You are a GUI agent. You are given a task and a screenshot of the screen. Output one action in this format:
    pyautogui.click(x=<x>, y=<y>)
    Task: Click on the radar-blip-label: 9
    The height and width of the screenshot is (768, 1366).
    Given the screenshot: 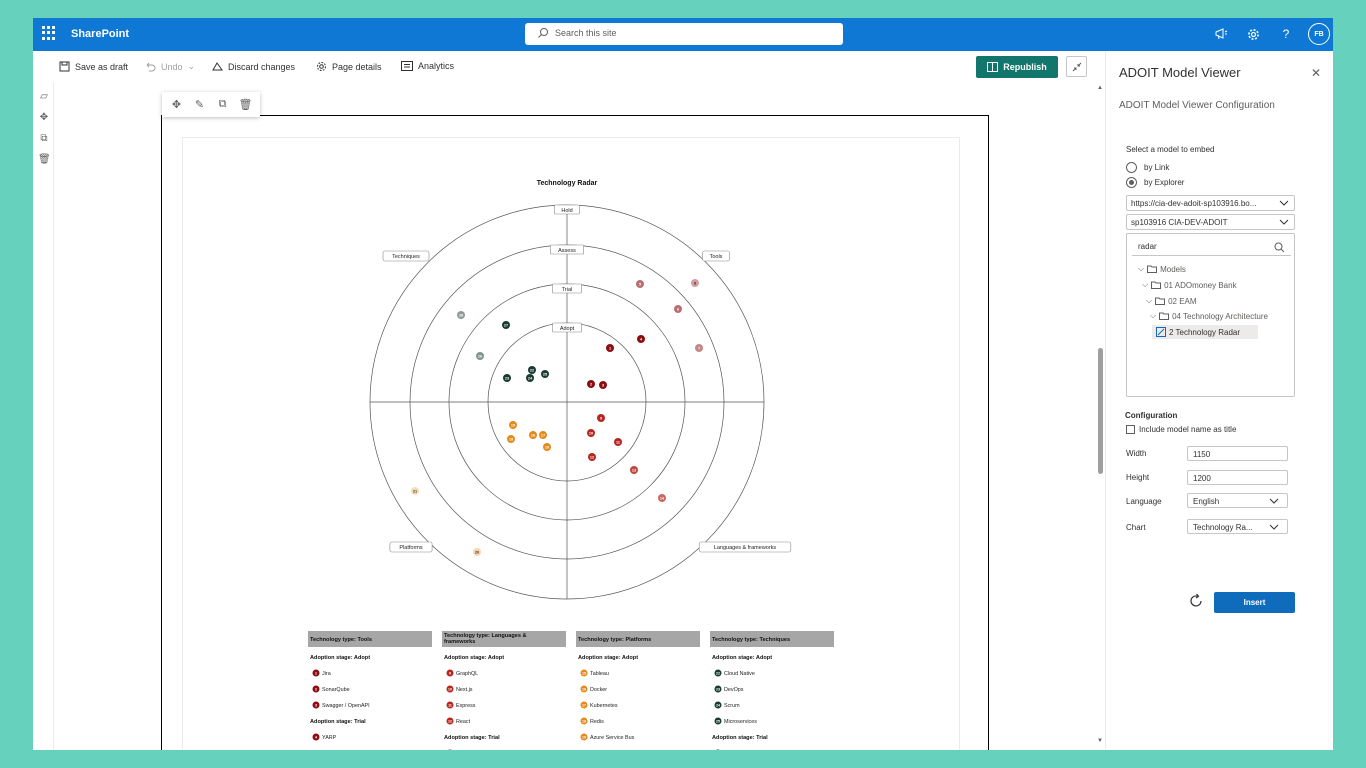 What is the action you would take?
    pyautogui.click(x=601, y=419)
    